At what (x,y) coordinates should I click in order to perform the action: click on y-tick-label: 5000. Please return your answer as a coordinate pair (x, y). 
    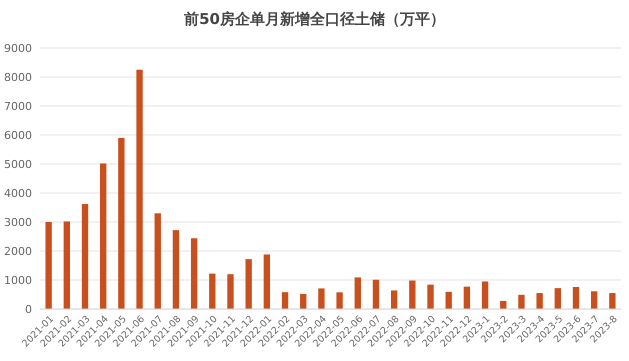
    Looking at the image, I should click on (18, 164).